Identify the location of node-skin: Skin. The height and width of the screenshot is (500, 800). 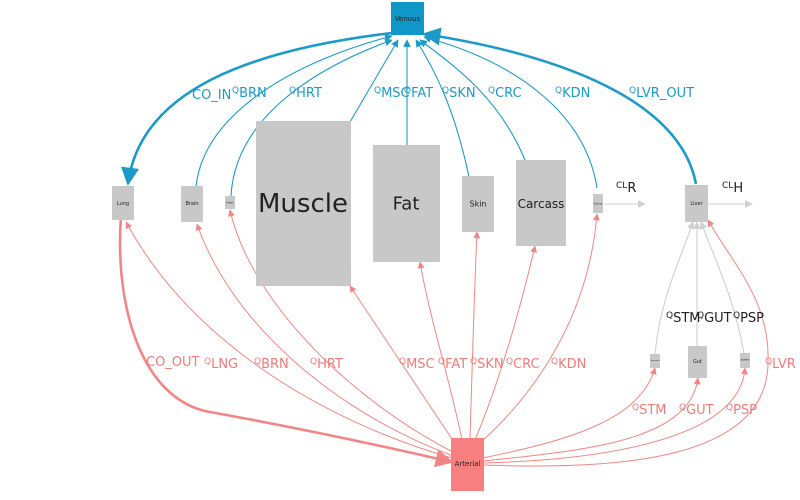
(478, 204).